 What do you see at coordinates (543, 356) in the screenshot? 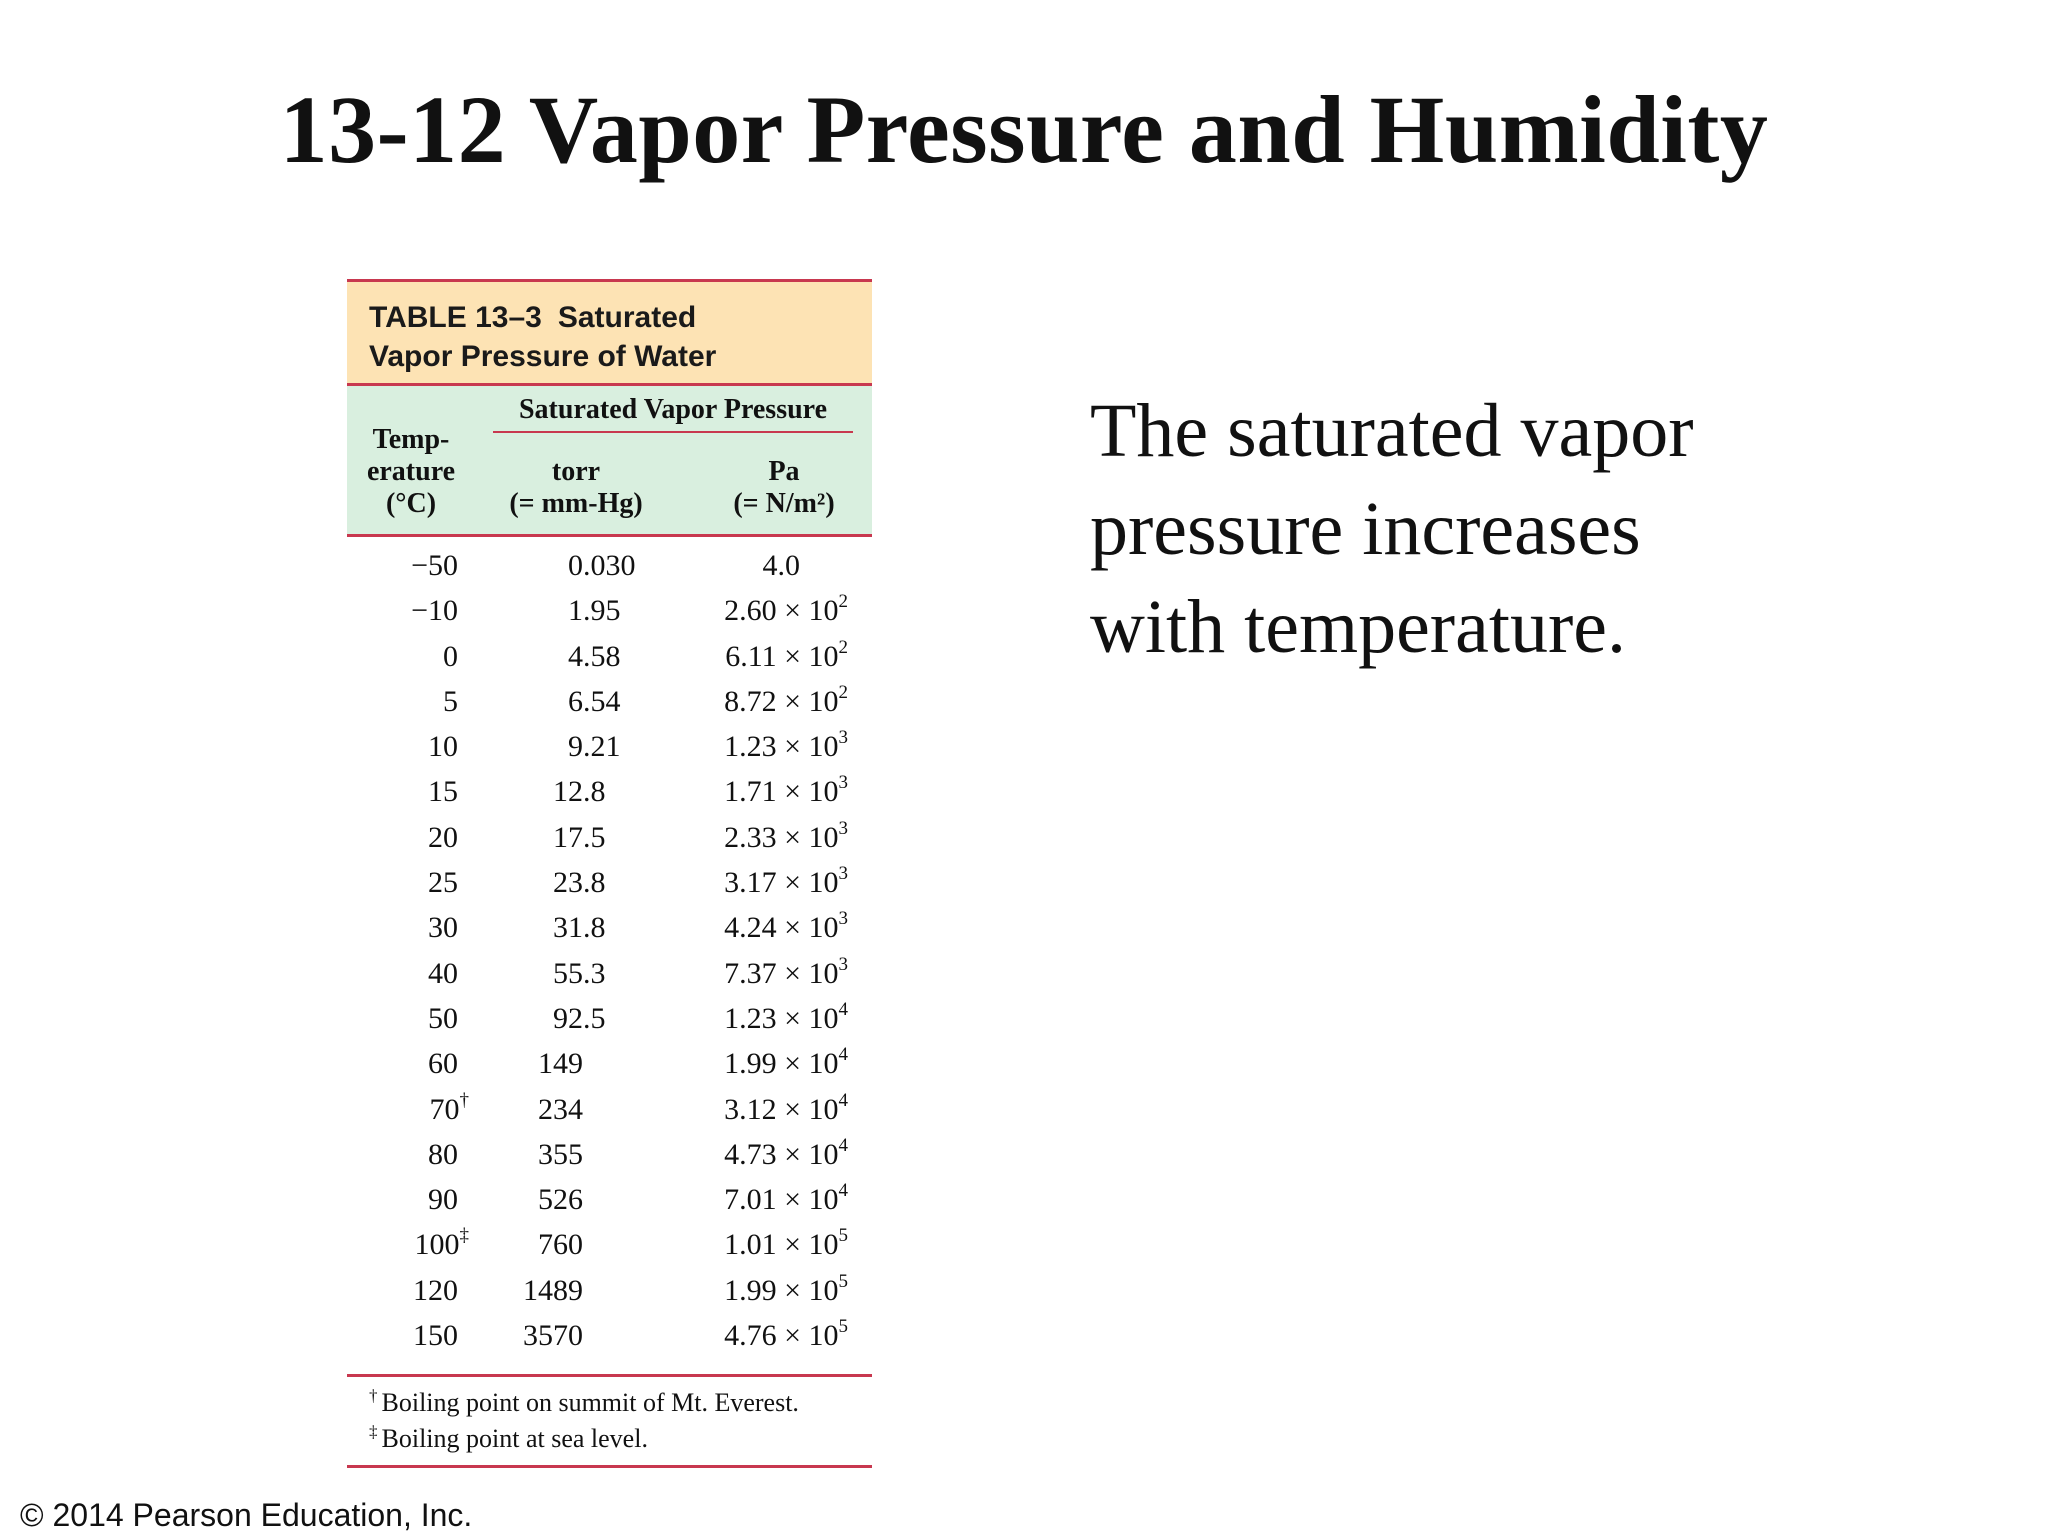
I see `table-caption-line2: Vapor Pressure of Water` at bounding box center [543, 356].